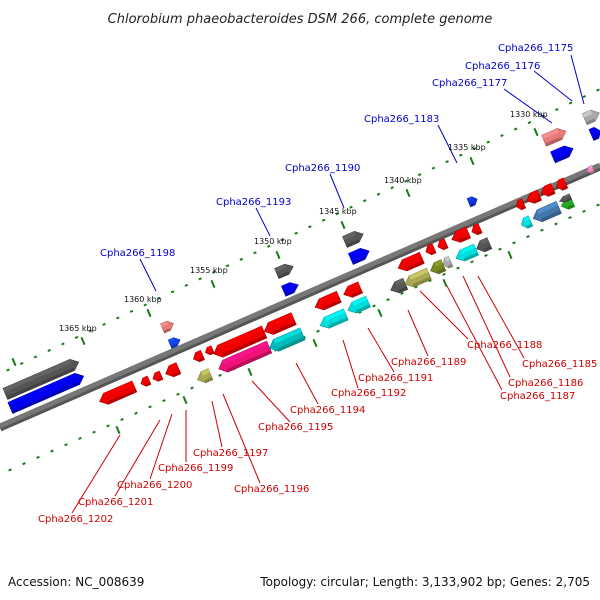  What do you see at coordinates (327, 301) in the screenshot?
I see `gene-cpha266-1192-red` at bounding box center [327, 301].